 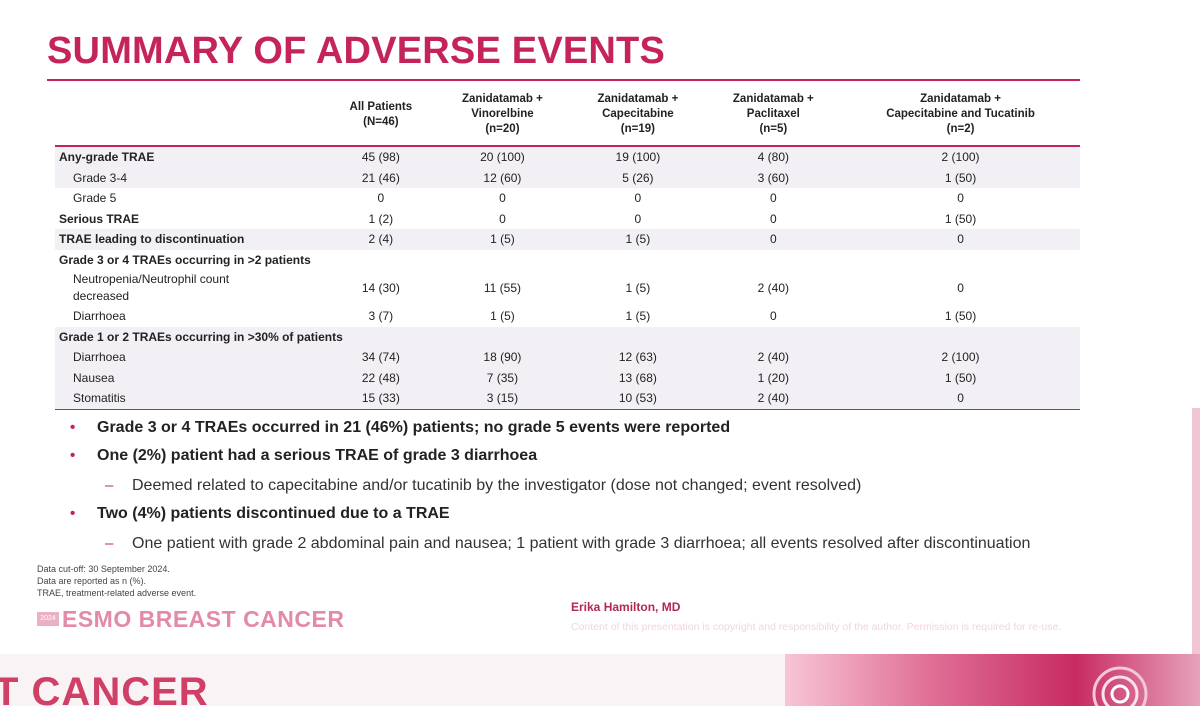 What do you see at coordinates (502, 377) in the screenshot?
I see `table-cell: 7 (35)` at bounding box center [502, 377].